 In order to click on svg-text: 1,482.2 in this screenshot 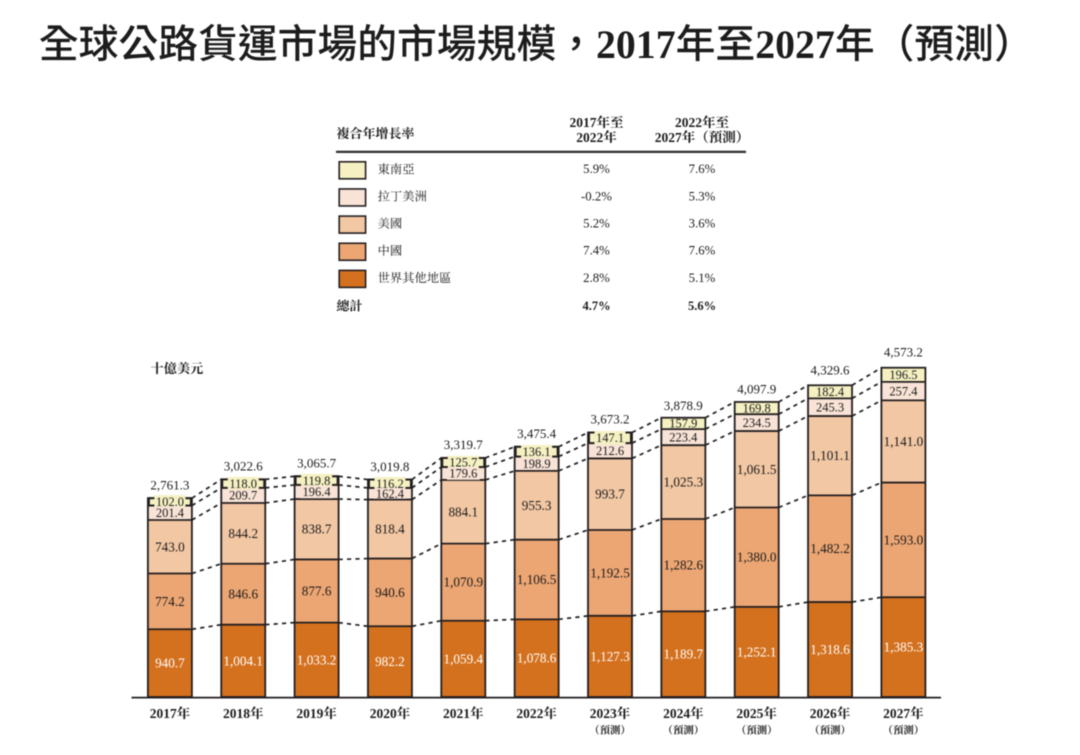, I will do `click(830, 548)`.